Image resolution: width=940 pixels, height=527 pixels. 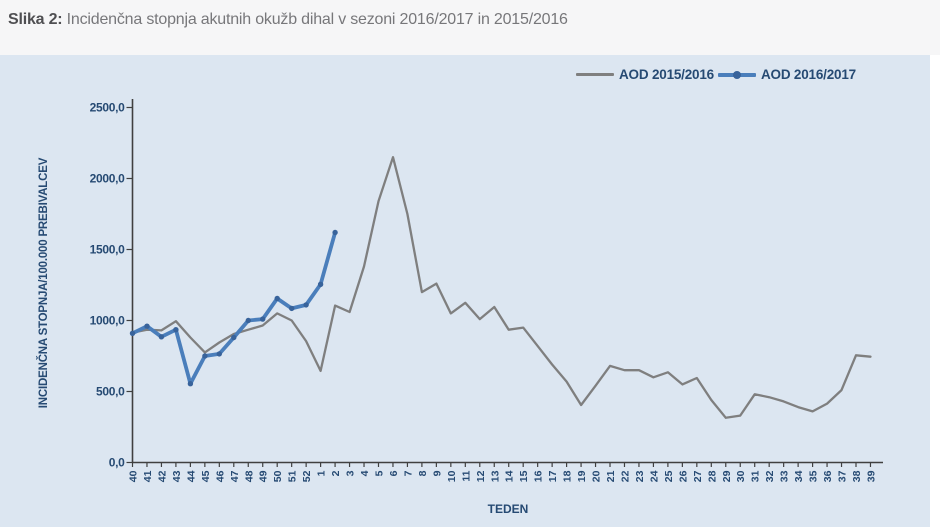 I want to click on x-tick-label: 52, so click(x=307, y=476).